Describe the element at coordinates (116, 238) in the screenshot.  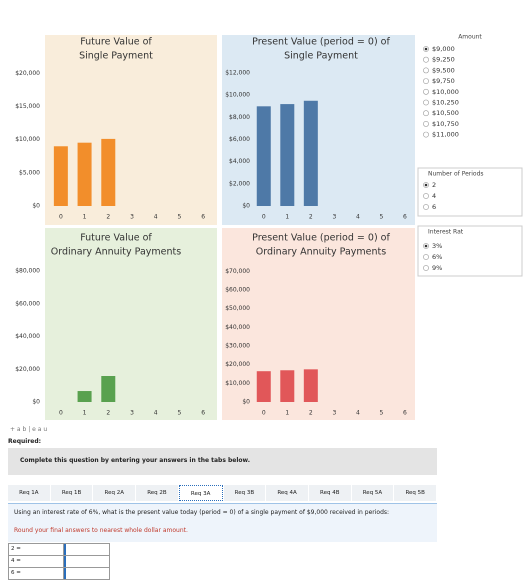
I see `chart-title: Future Value of` at that location.